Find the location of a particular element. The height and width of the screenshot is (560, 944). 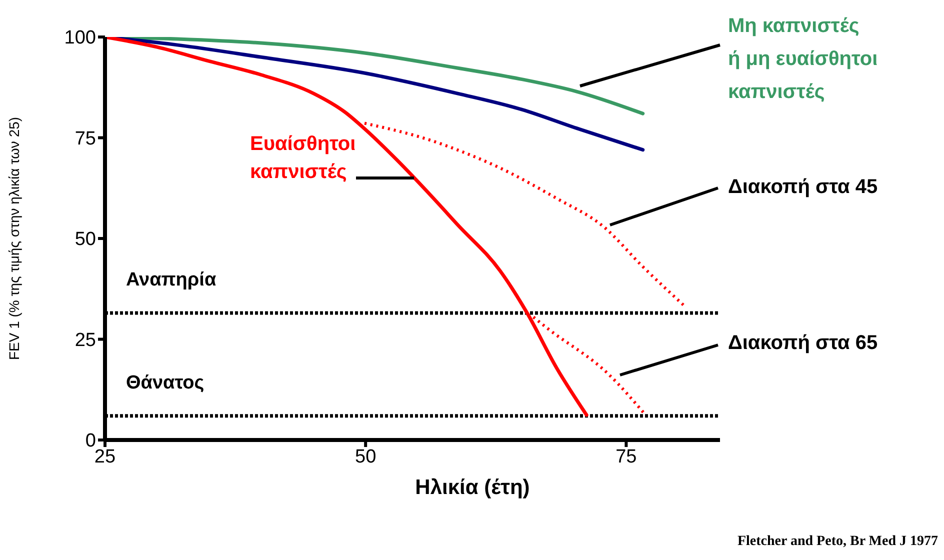

ref-line-label: Θάνατος is located at coordinates (165, 383).